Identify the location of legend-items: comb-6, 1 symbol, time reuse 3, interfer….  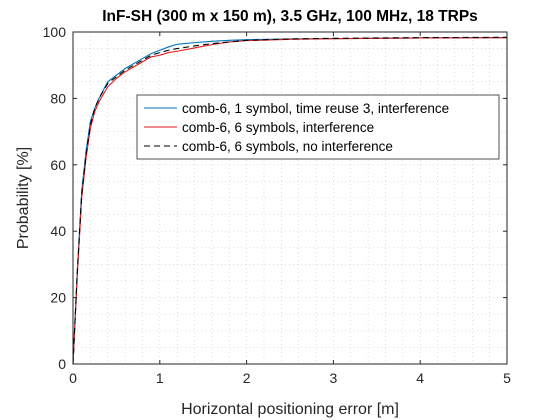
(296, 127).